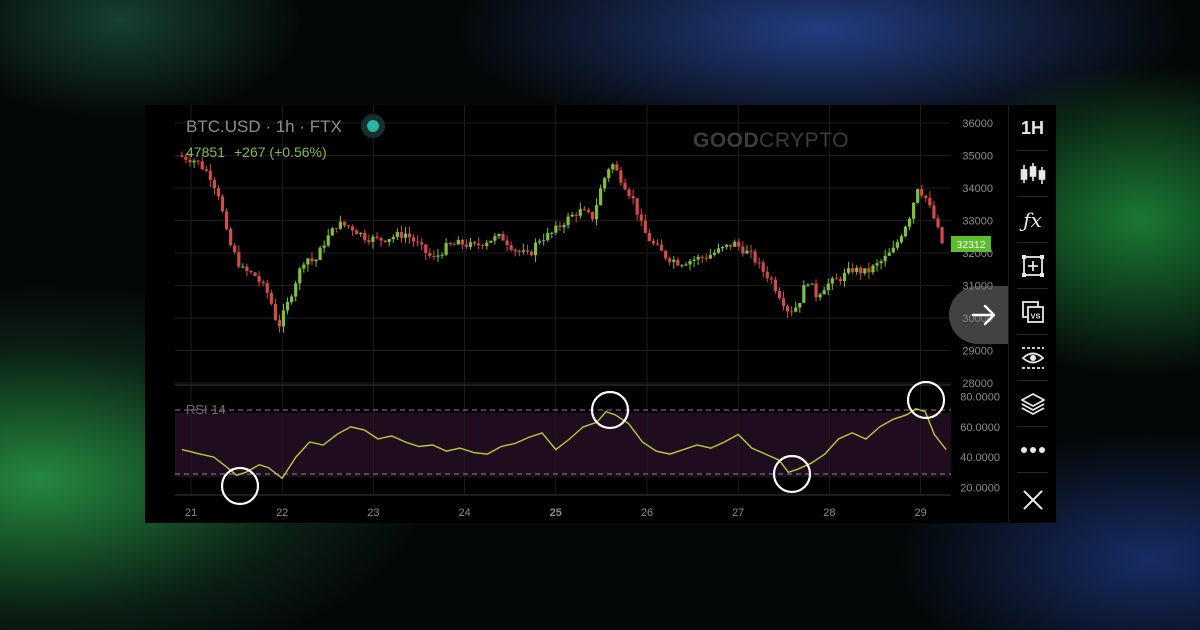 The image size is (1200, 630). I want to click on interval-label: 1H, so click(1032, 127).